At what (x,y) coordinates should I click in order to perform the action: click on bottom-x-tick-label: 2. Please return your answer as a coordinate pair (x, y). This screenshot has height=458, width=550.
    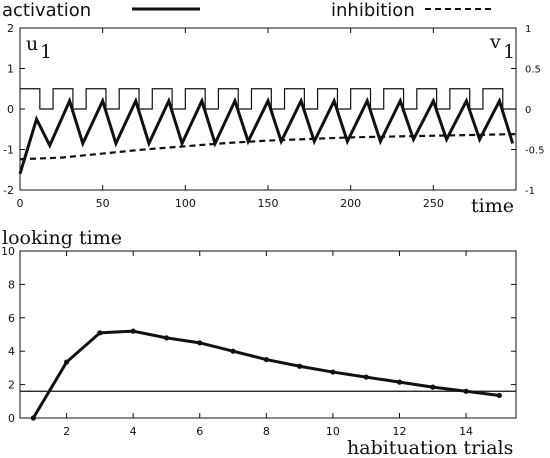
    Looking at the image, I should click on (66, 431).